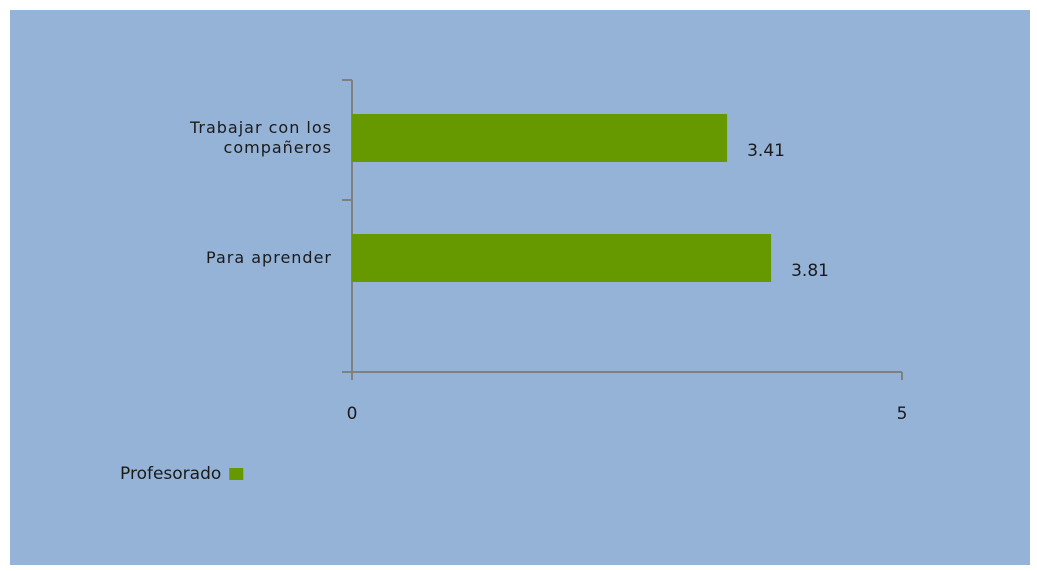 Image resolution: width=1037 pixels, height=571 pixels. I want to click on data-label: 3.81, so click(810, 271).